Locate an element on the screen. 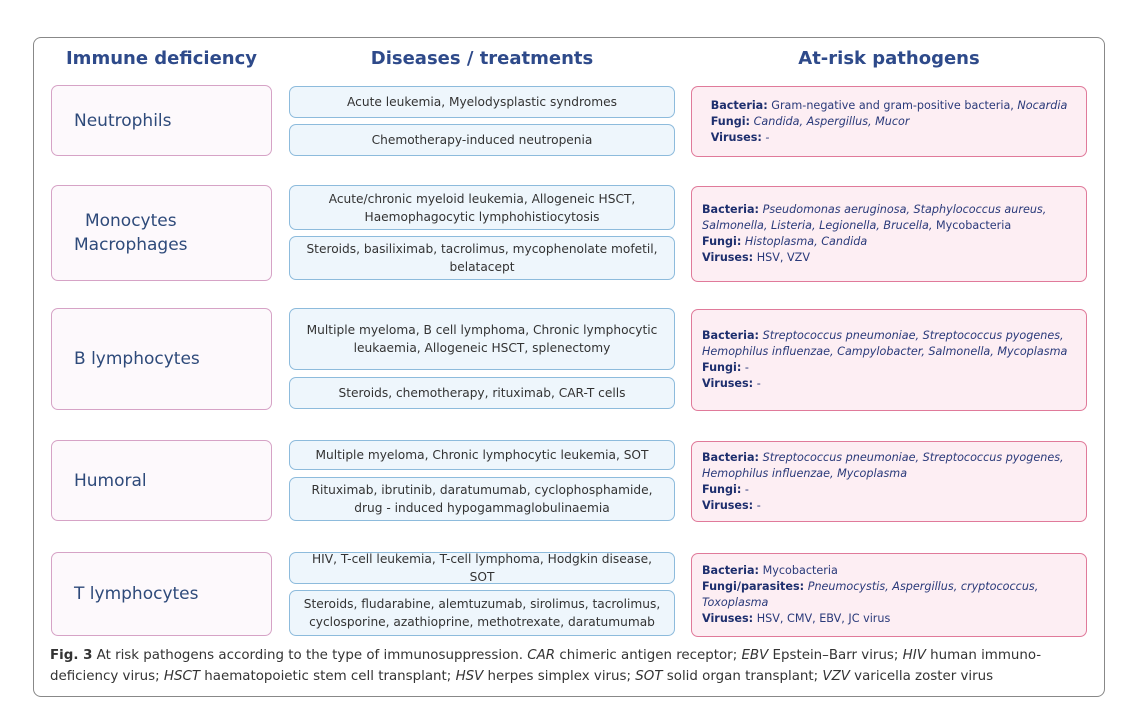 The width and height of the screenshot is (1133, 726). deficiency-line: B lymphocytes is located at coordinates (137, 359).